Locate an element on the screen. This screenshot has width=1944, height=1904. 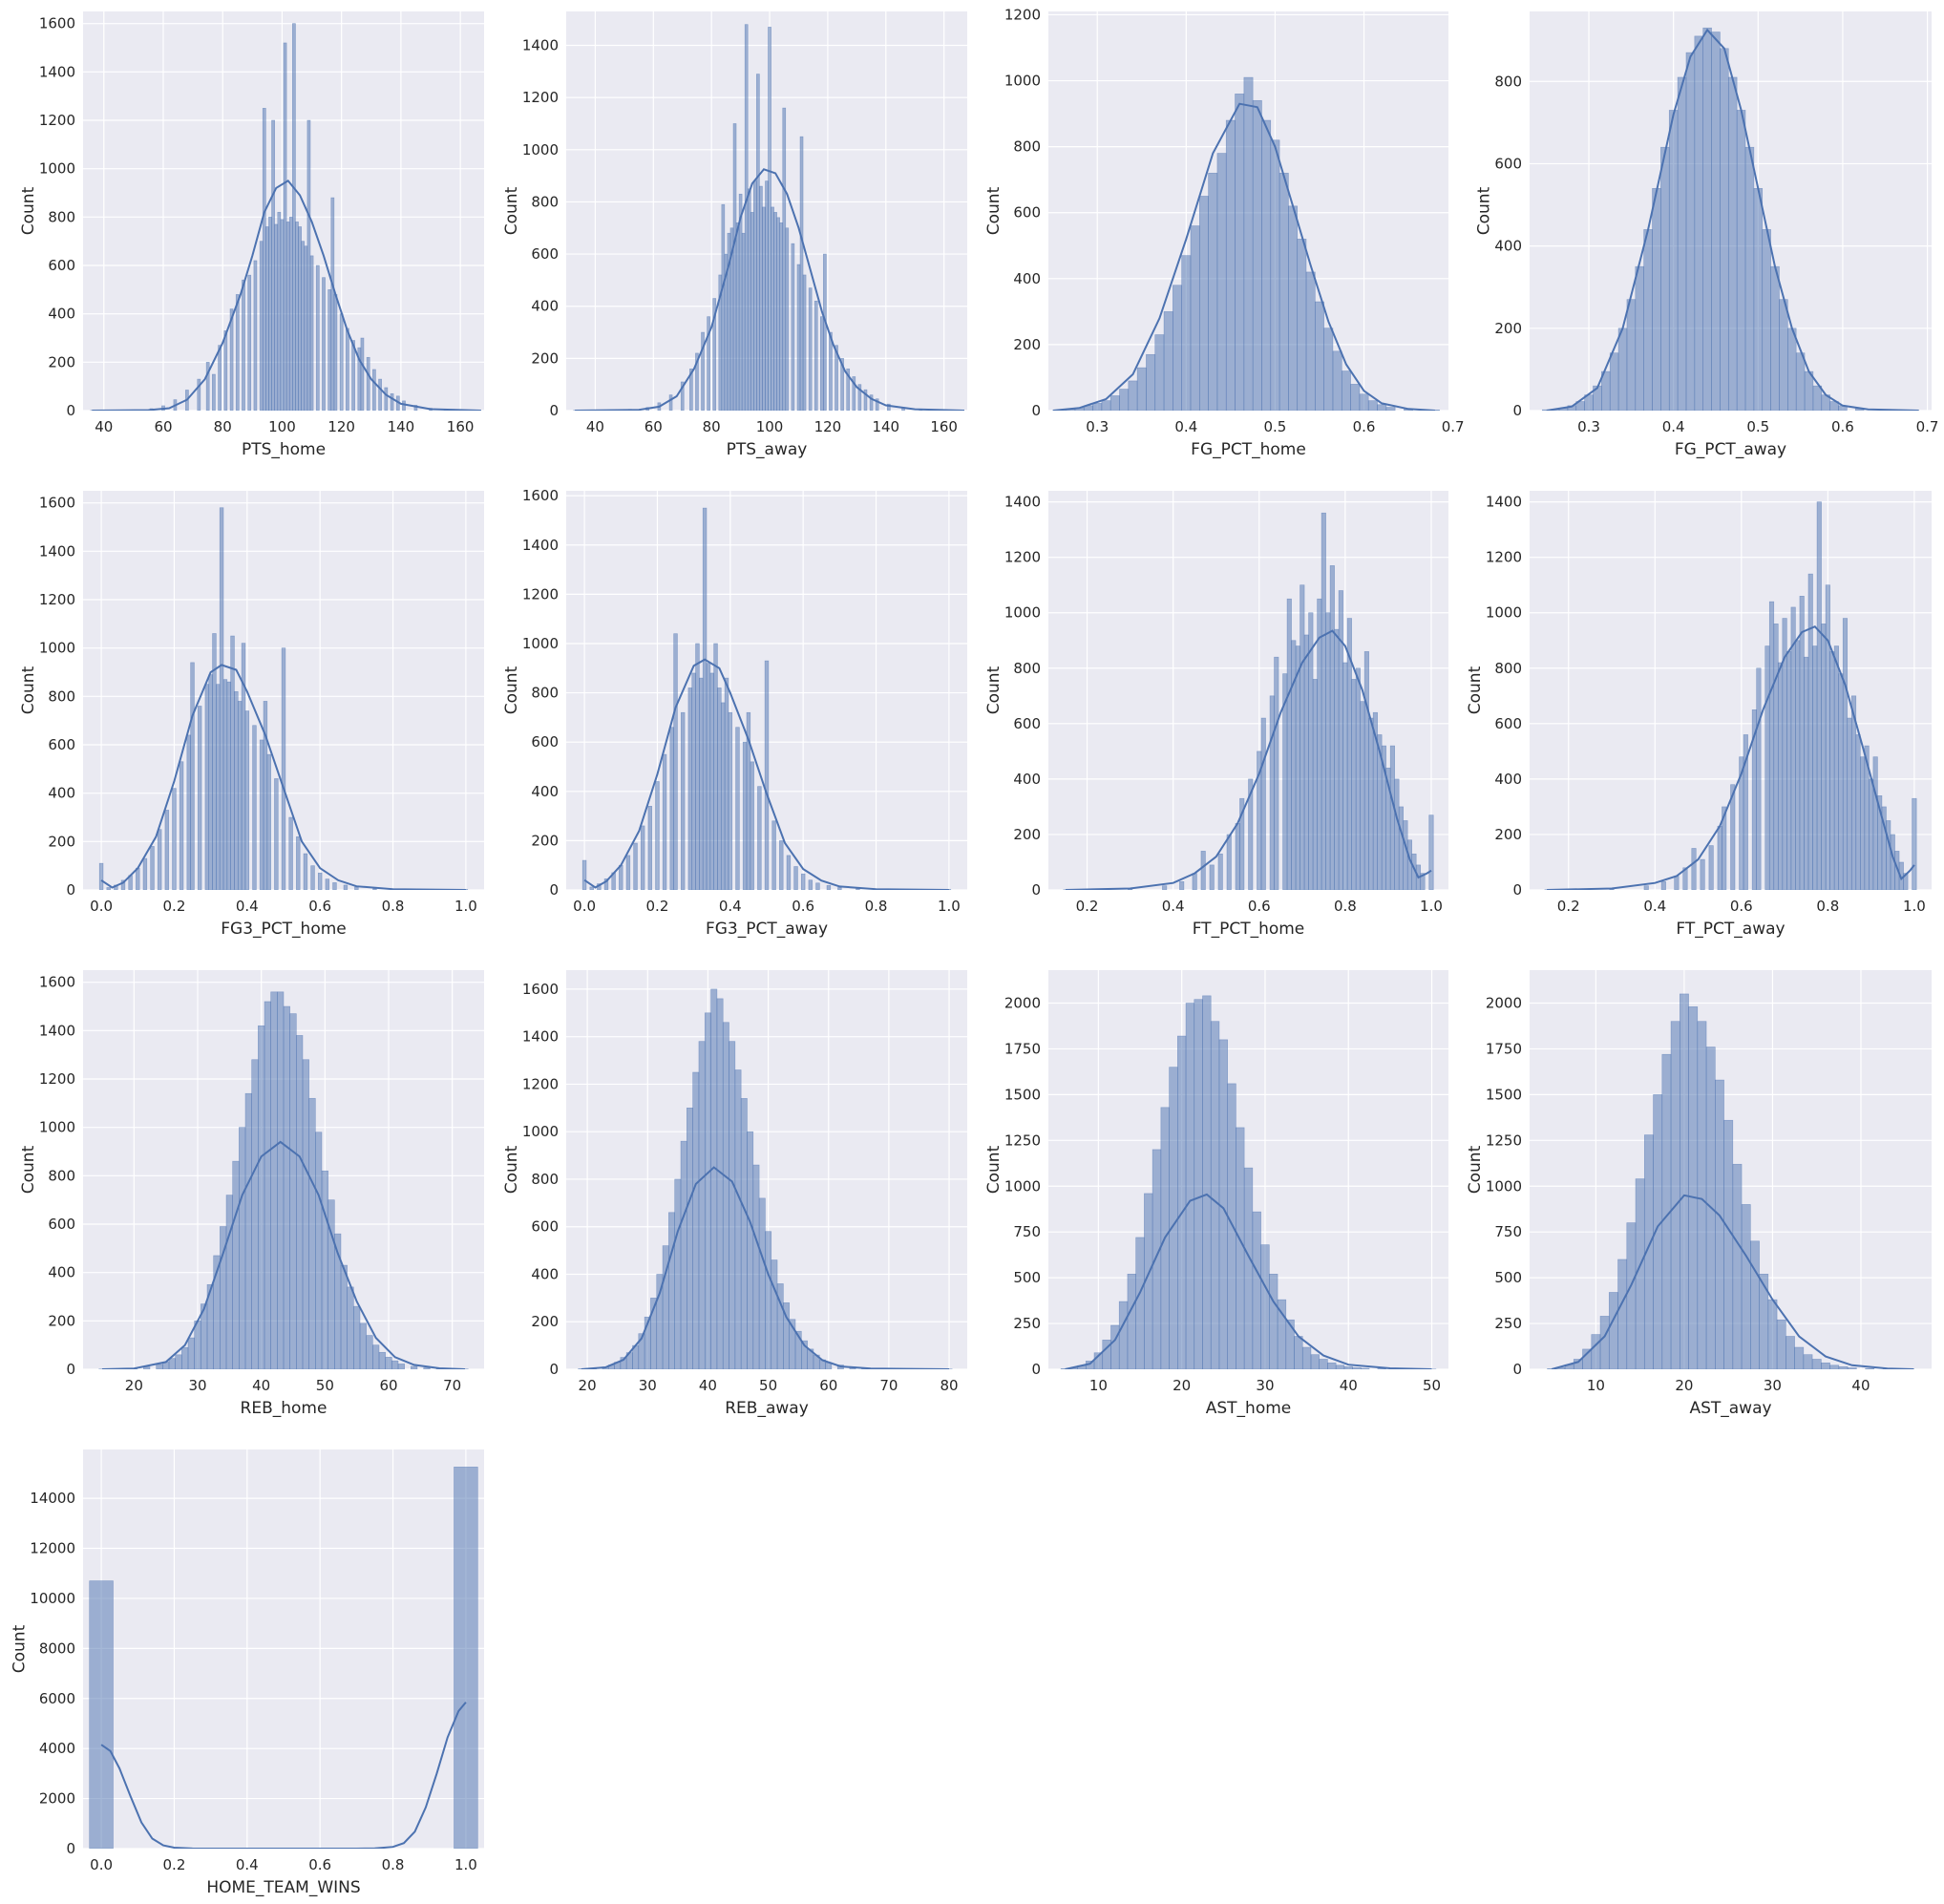
x-tick-label: 20 is located at coordinates (1684, 1386).